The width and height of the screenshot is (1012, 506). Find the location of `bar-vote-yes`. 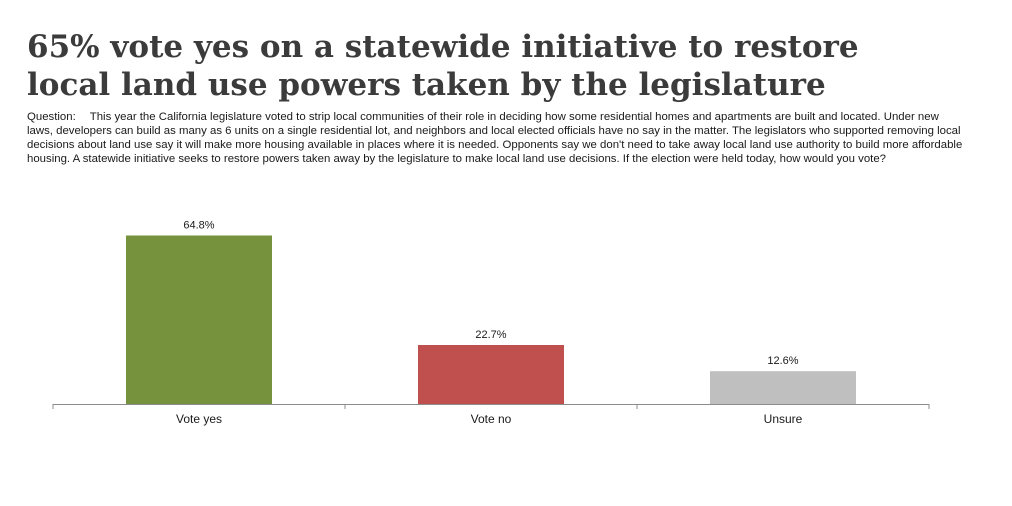

bar-vote-yes is located at coordinates (199, 319).